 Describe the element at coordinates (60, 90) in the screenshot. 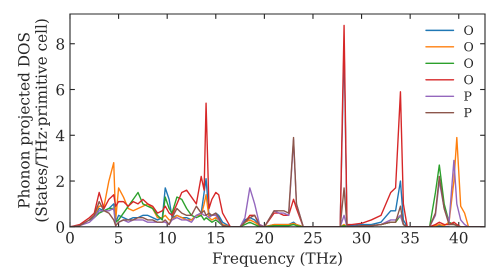

I see `y-tick-label: 6` at that location.